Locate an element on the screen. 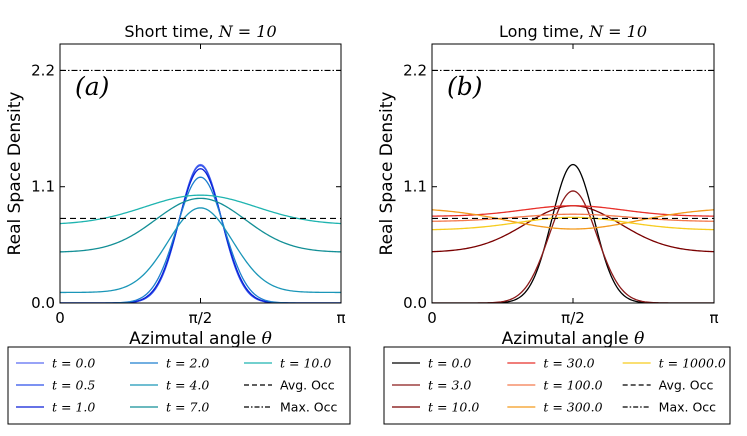 The image size is (747, 436). panel-label: (a) is located at coordinates (92, 86).